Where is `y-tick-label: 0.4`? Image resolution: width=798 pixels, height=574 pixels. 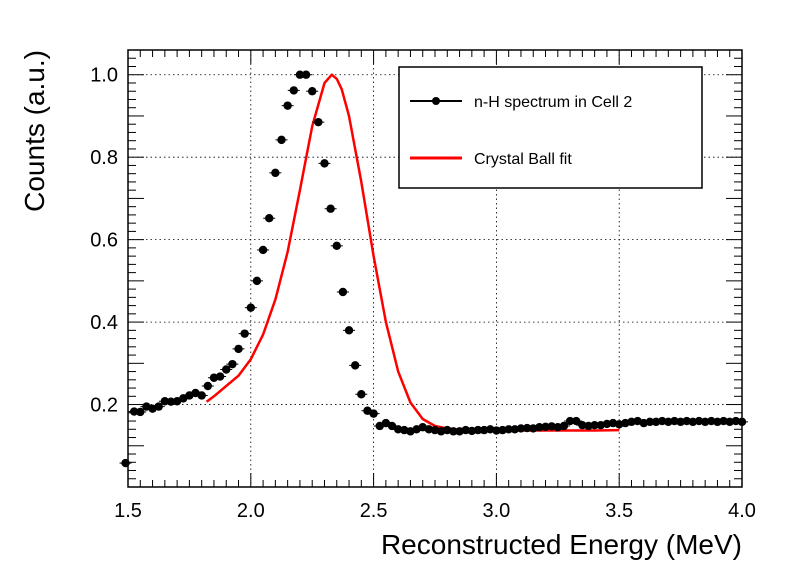
y-tick-label: 0.4 is located at coordinates (104, 323).